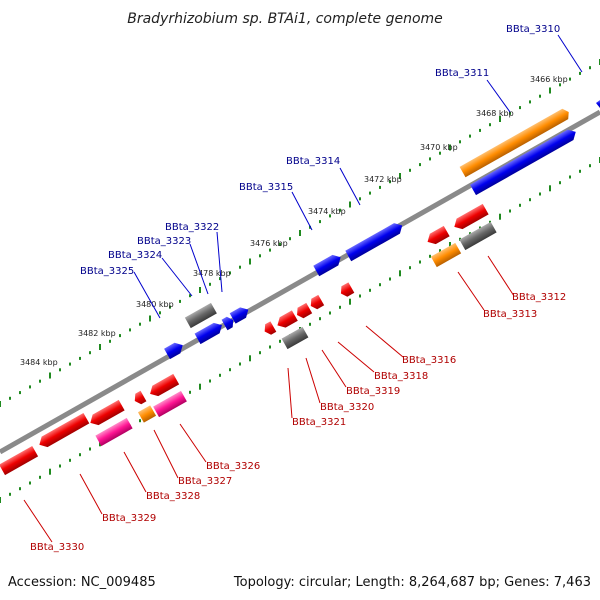 Image resolution: width=600 pixels, height=600 pixels. What do you see at coordinates (549, 79) in the screenshot?
I see `kbp-label: 3466 kbp` at bounding box center [549, 79].